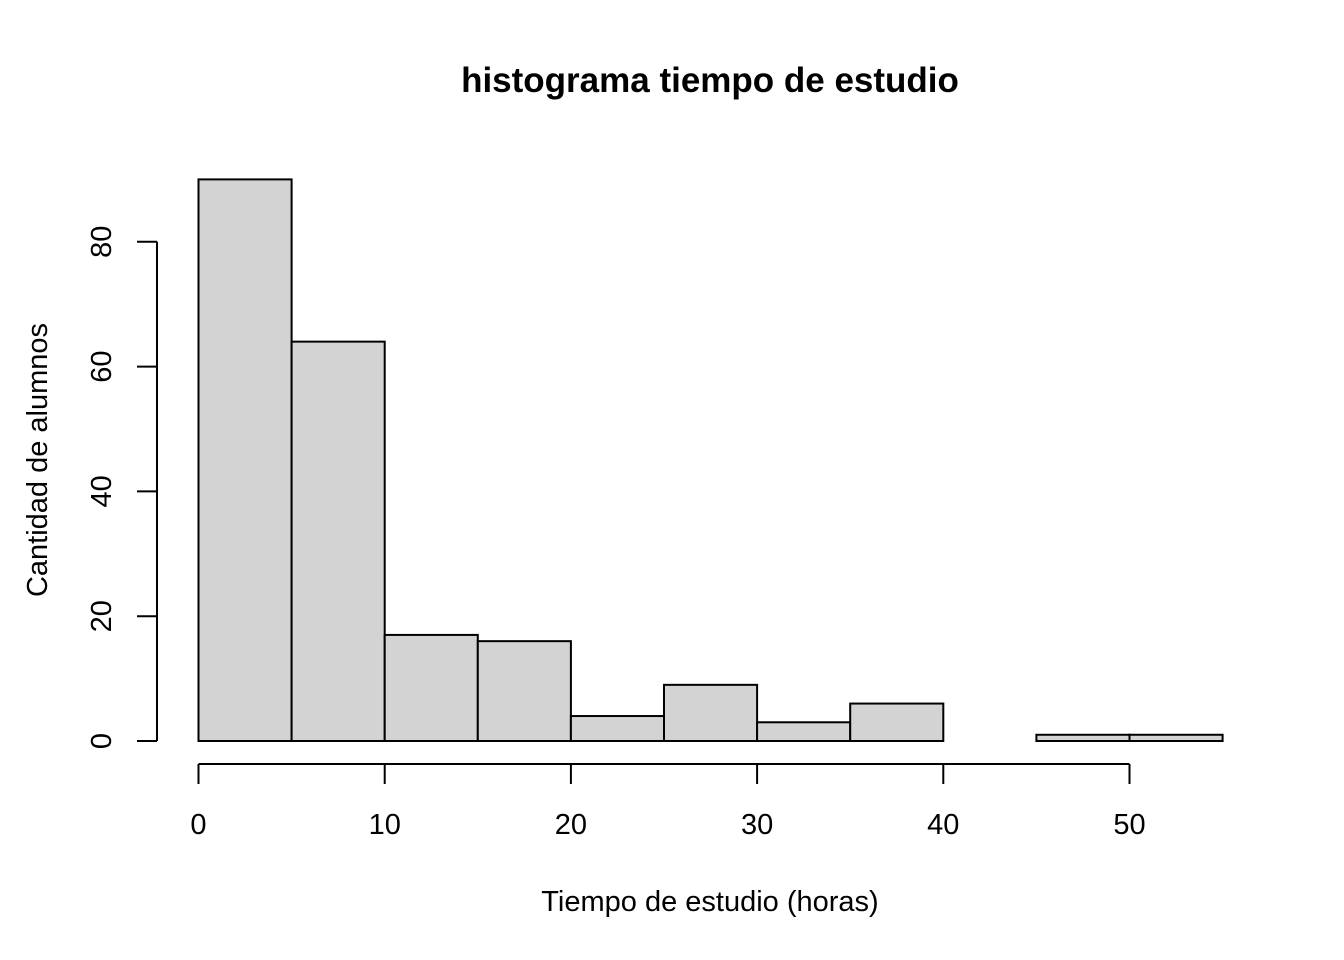 This screenshot has width=1344, height=960. What do you see at coordinates (1129, 825) in the screenshot?
I see `x-tick-label-50: 50` at bounding box center [1129, 825].